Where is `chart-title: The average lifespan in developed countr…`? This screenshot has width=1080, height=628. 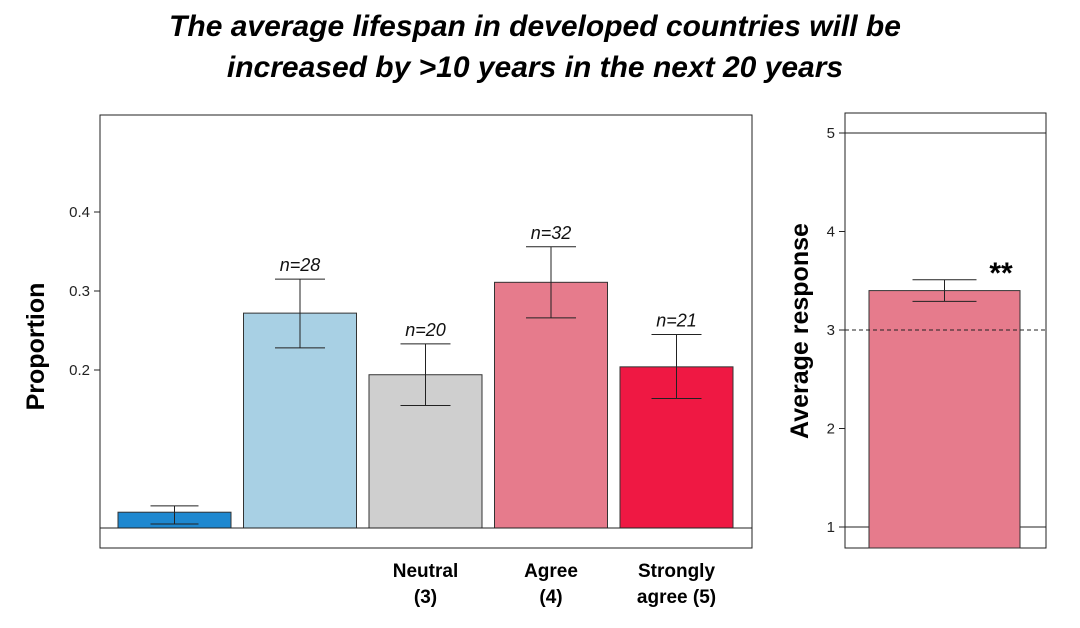 chart-title: The average lifespan in developed countr… is located at coordinates (535, 47).